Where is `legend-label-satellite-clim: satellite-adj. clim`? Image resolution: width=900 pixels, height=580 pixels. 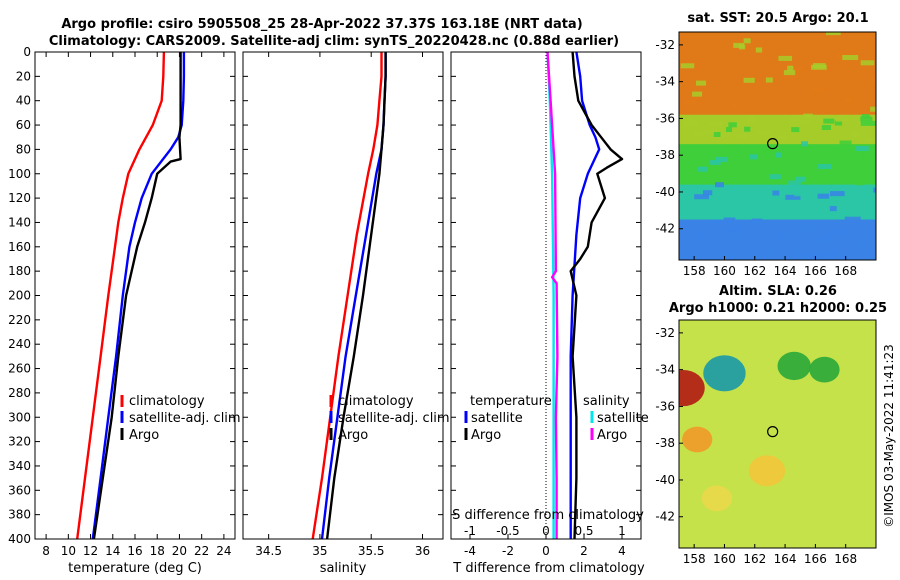 legend-label-satellite-clim: satellite-adj. clim is located at coordinates (185, 418).